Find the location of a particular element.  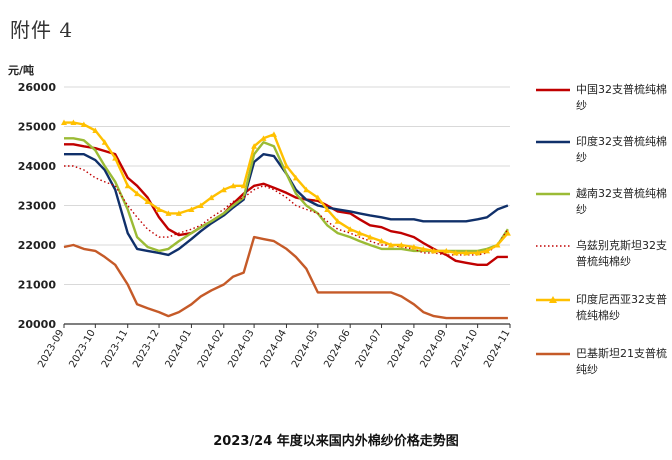

legend-swatch-marker is located at coordinates (553, 299).